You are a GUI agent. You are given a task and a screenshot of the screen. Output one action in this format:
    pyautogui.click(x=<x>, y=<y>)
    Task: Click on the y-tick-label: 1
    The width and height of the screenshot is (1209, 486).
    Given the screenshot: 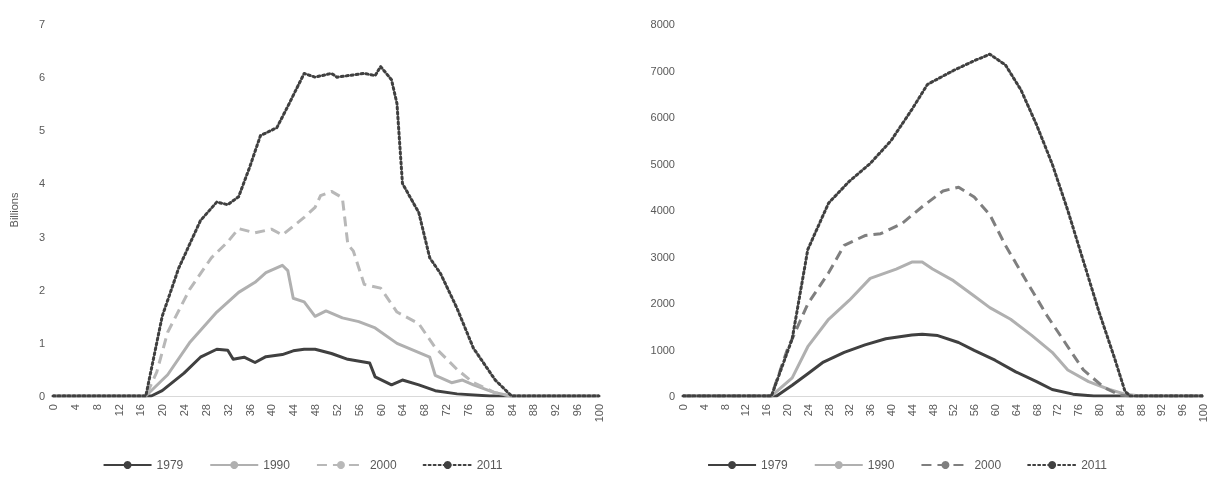 What is the action you would take?
    pyautogui.click(x=41, y=342)
    